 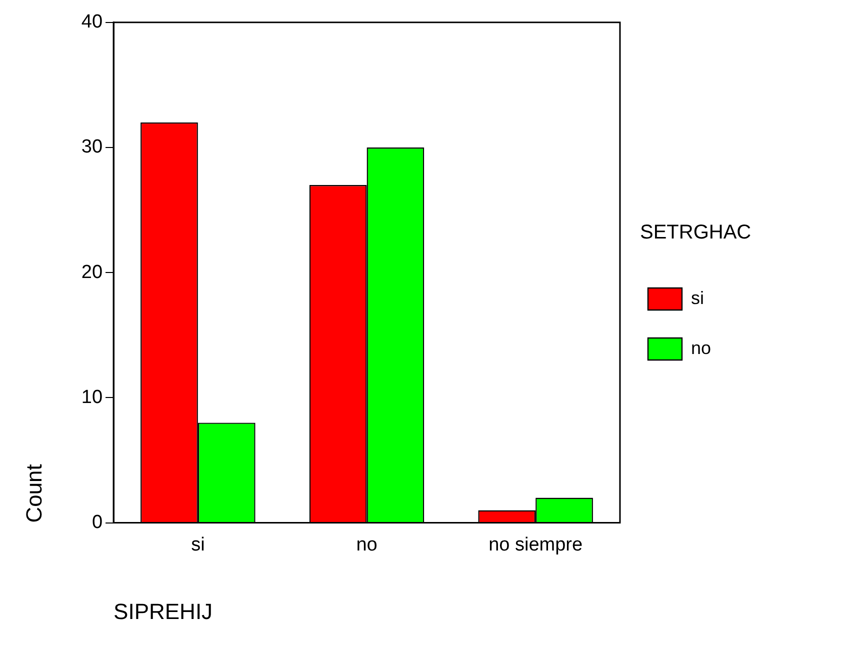 What do you see at coordinates (697, 298) in the screenshot?
I see `legend-label: si` at bounding box center [697, 298].